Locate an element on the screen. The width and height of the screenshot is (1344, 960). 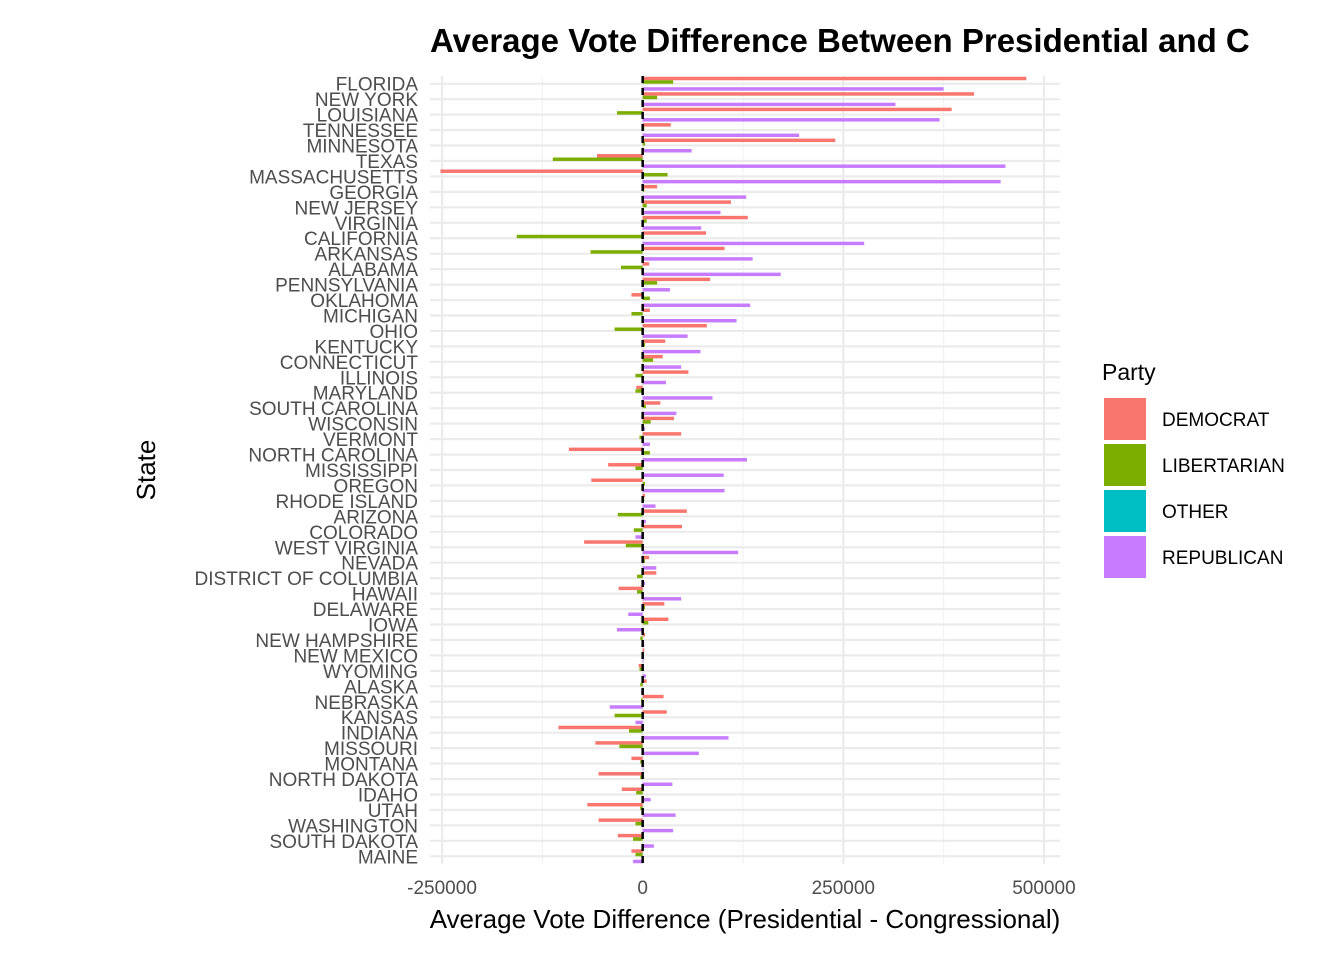
y-tick-label: WYOMING is located at coordinates (370, 672).